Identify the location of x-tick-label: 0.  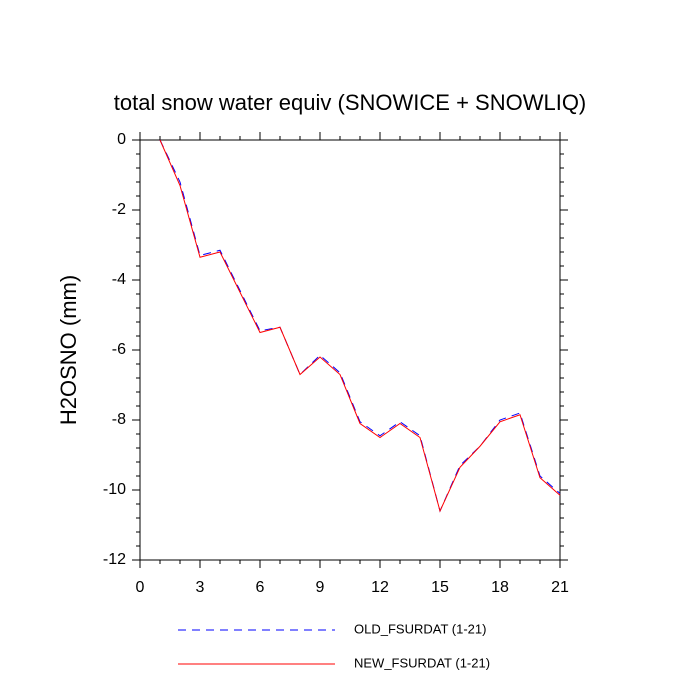
(140, 587).